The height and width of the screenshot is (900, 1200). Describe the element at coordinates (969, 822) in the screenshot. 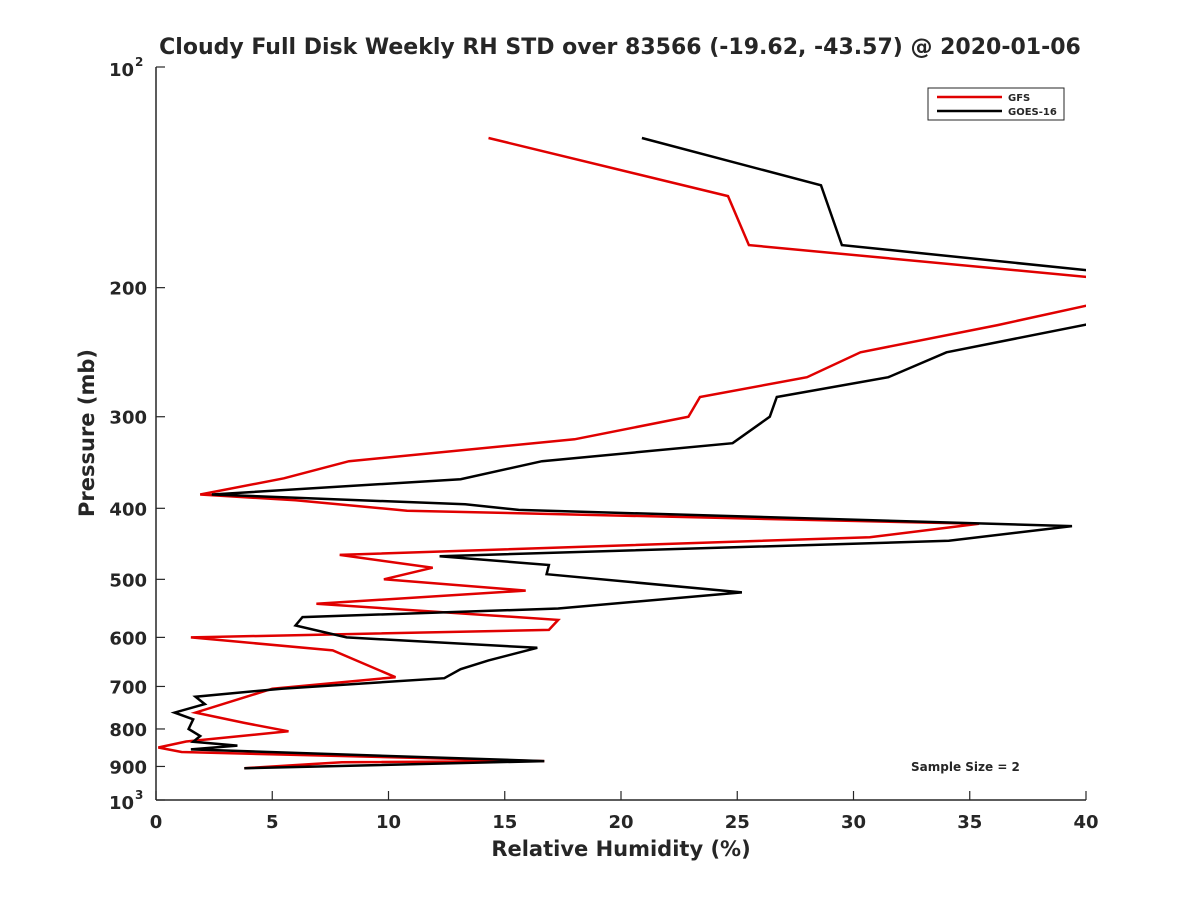

I see `x-tick-label: 35` at that location.